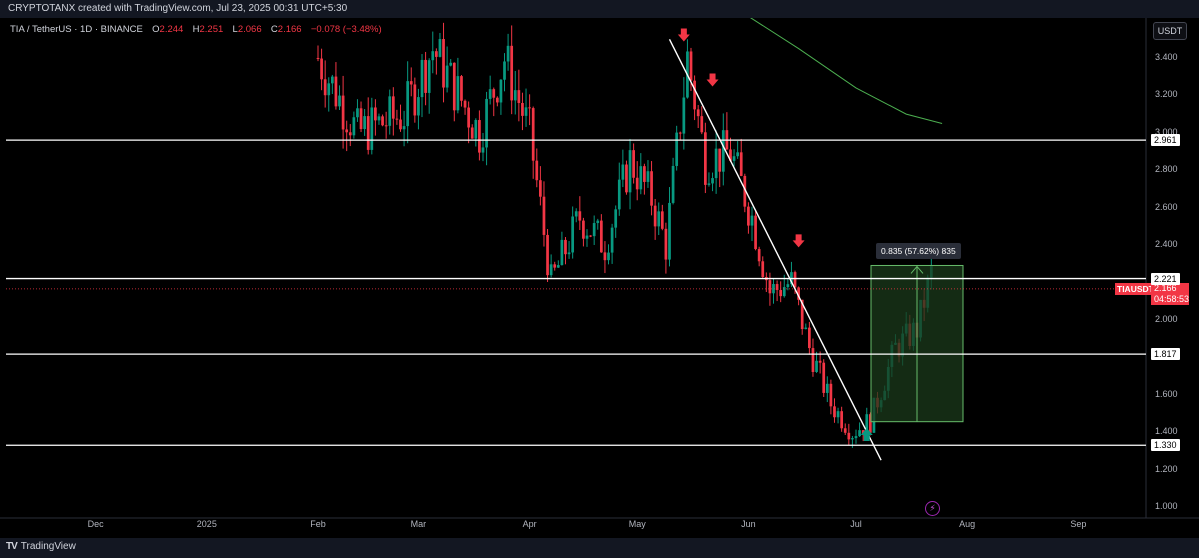 The height and width of the screenshot is (558, 1199). Describe the element at coordinates (12, 546) in the screenshot. I see `tradingview-logo-icon: TV` at that location.